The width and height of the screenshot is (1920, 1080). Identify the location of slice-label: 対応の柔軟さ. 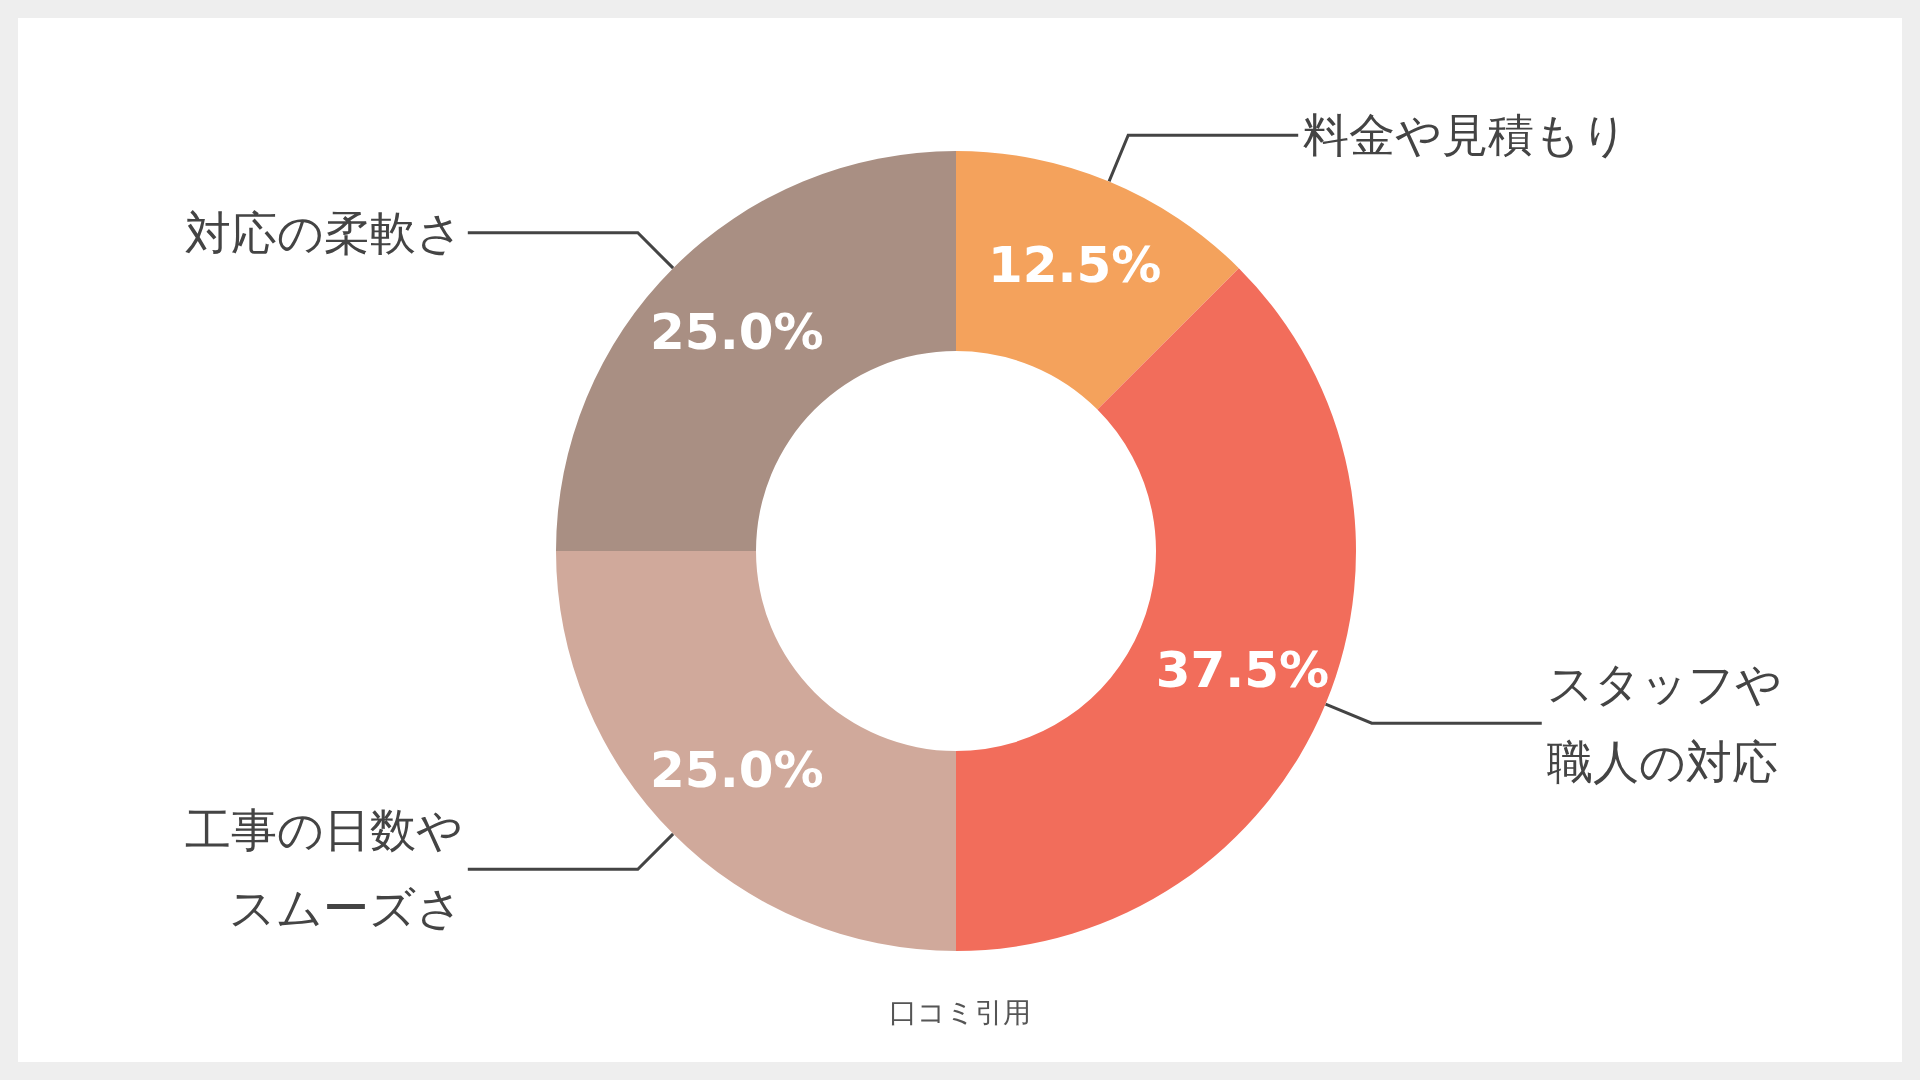
(323, 232).